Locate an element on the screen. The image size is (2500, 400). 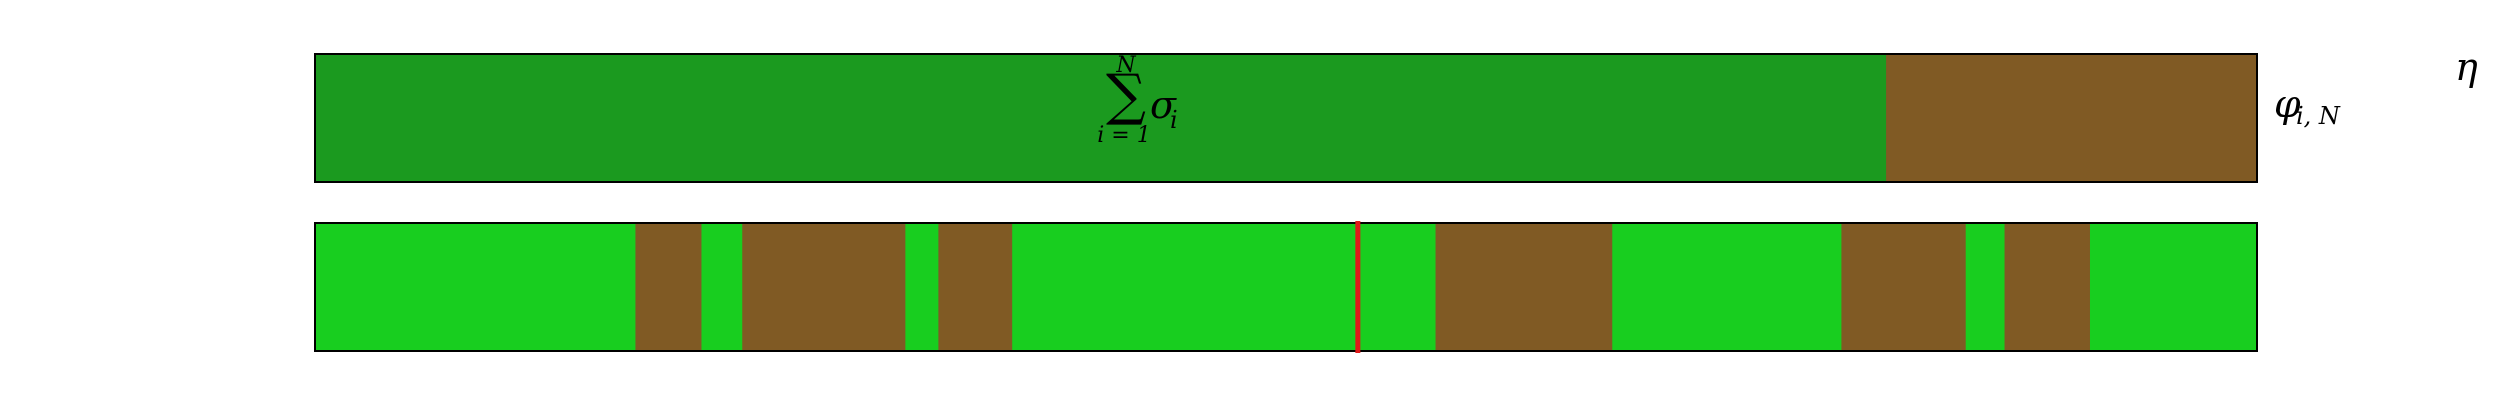
bottom-bar-segment-3-green is located at coordinates (722, 287).